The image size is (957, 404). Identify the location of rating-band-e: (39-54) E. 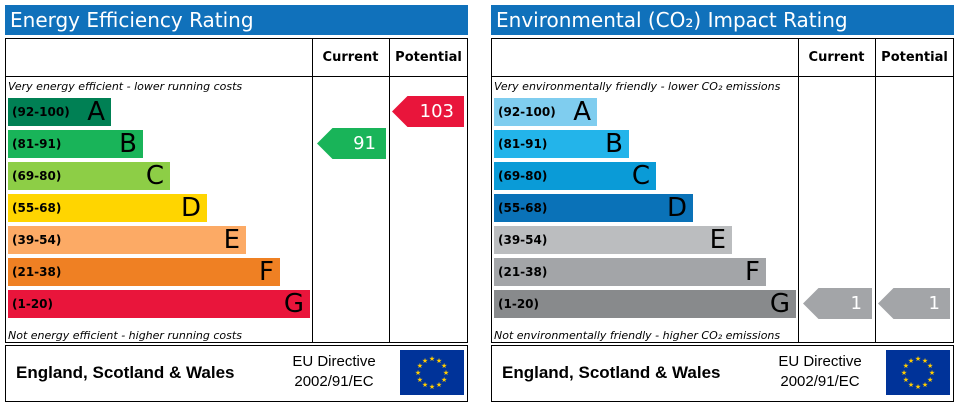
(613, 240).